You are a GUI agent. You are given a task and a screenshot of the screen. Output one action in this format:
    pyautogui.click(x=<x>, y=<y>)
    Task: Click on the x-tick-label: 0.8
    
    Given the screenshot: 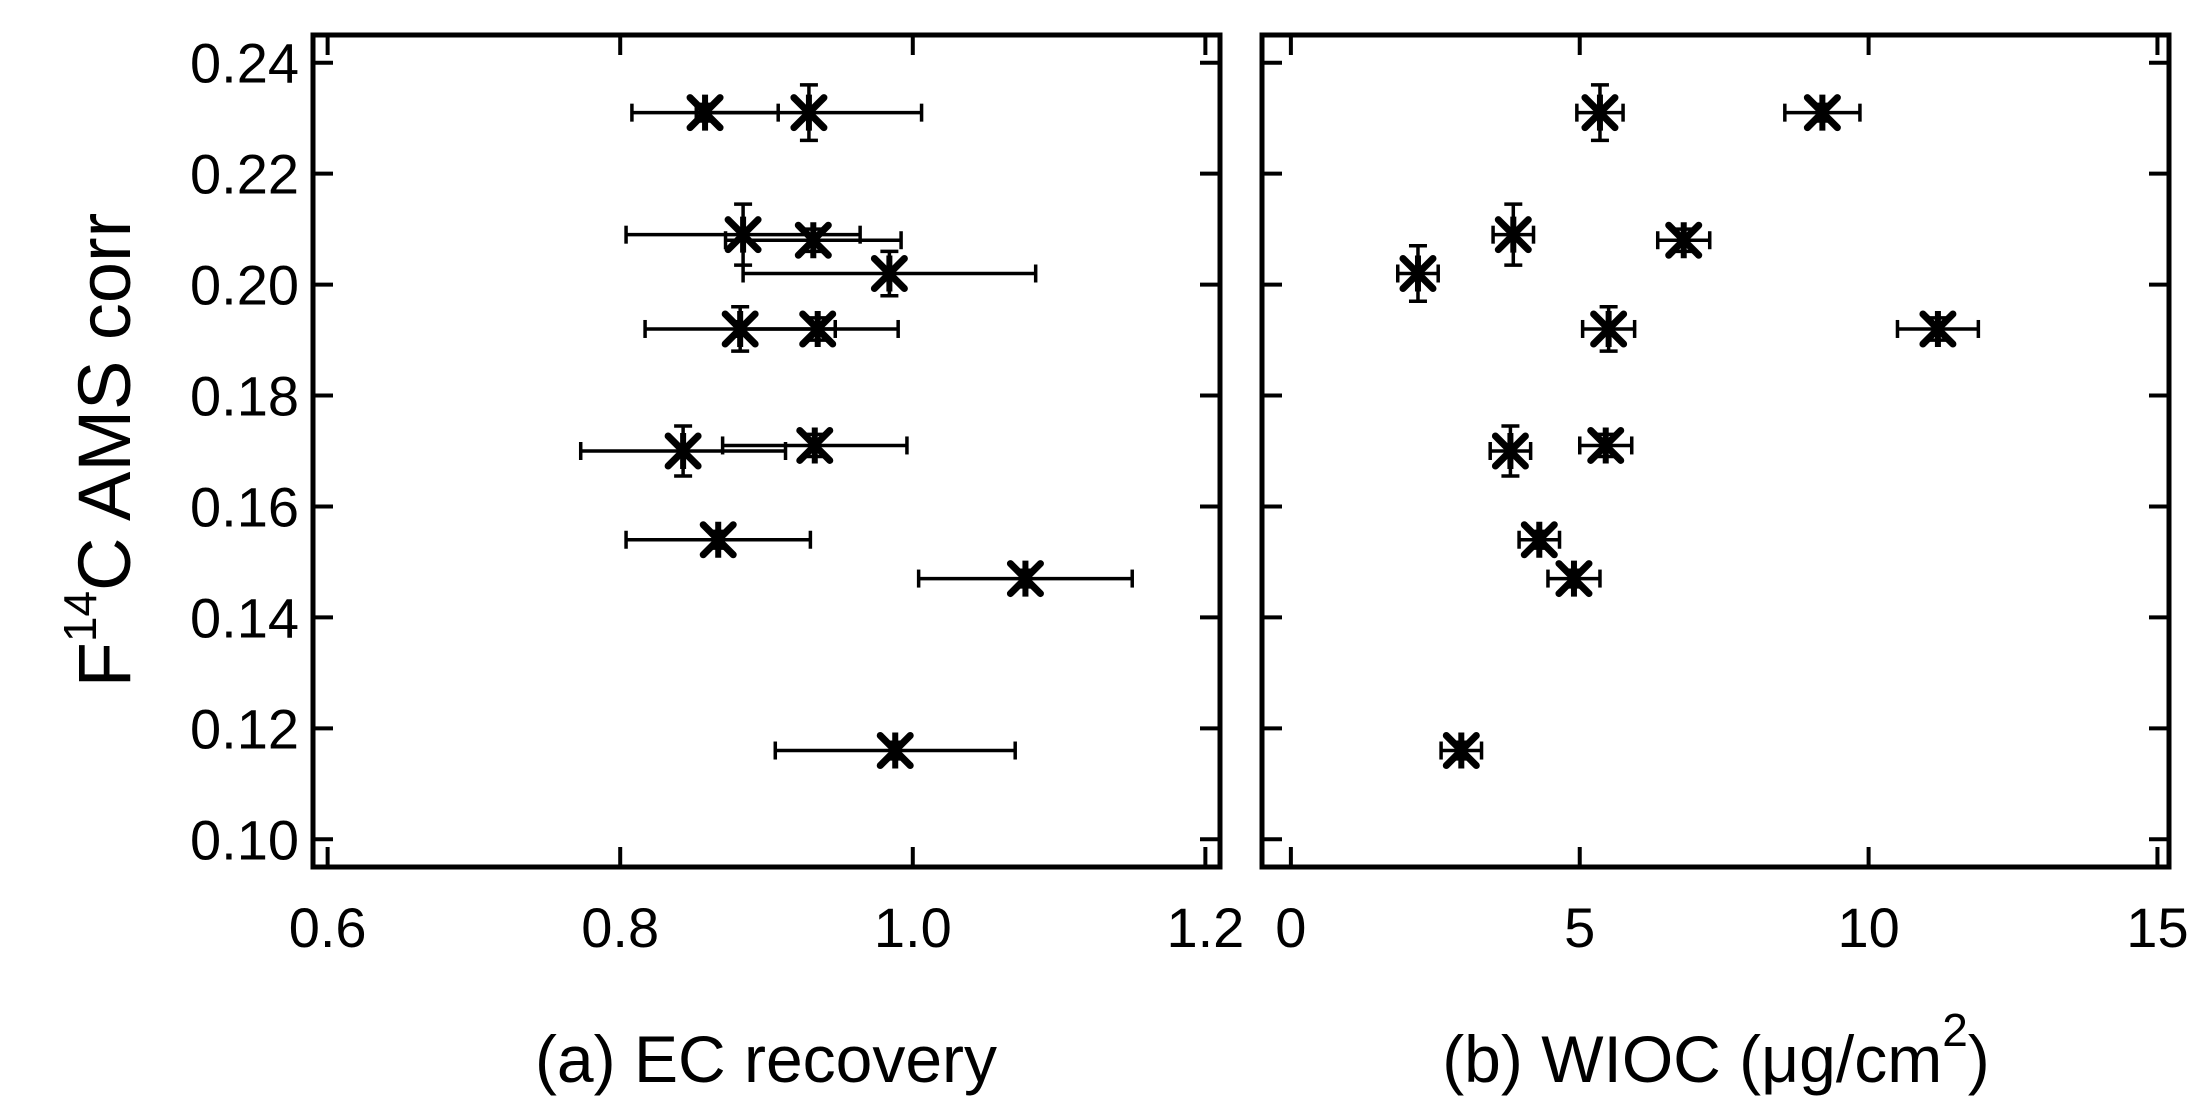 What is the action you would take?
    pyautogui.click(x=620, y=927)
    